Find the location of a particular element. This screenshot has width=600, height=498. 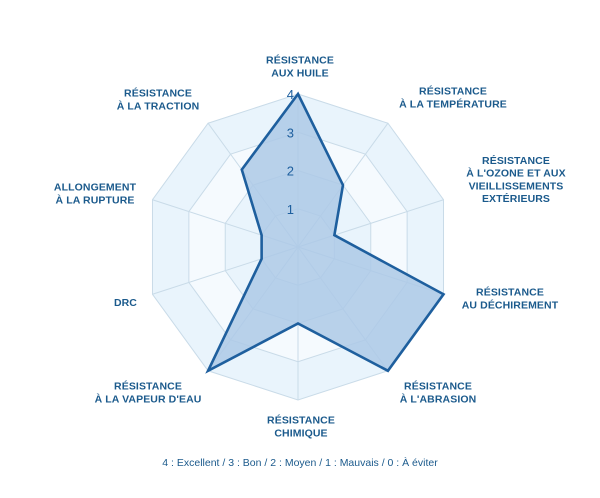

axis-label-0: RÉSISTANCE AUX HUILE is located at coordinates (300, 67).